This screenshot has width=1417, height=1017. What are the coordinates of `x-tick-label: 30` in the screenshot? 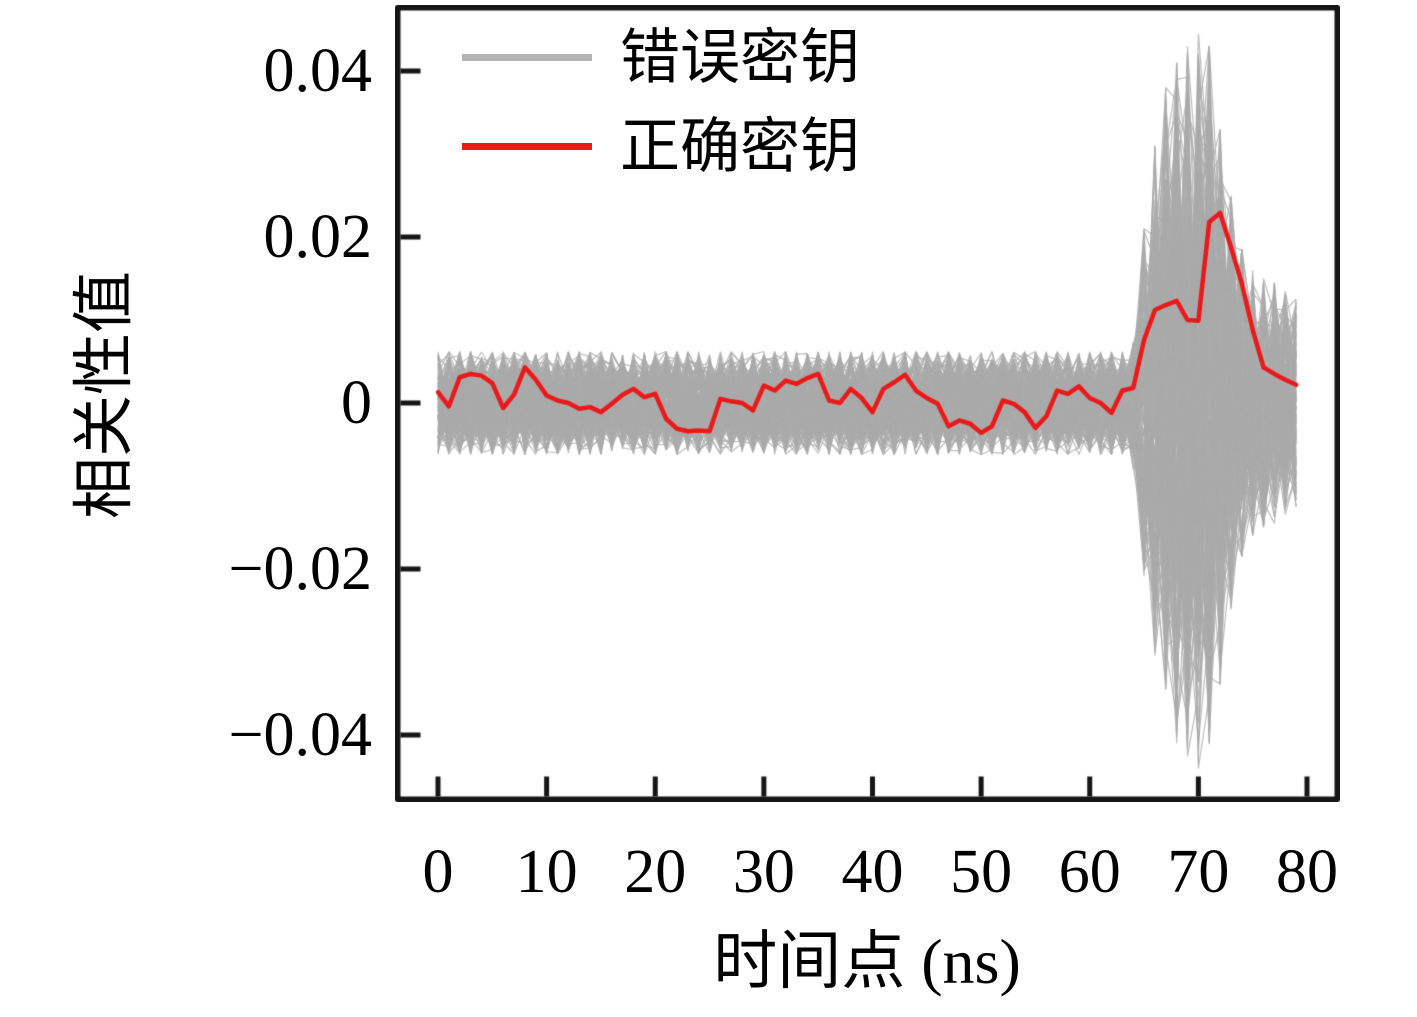 It's located at (763, 872).